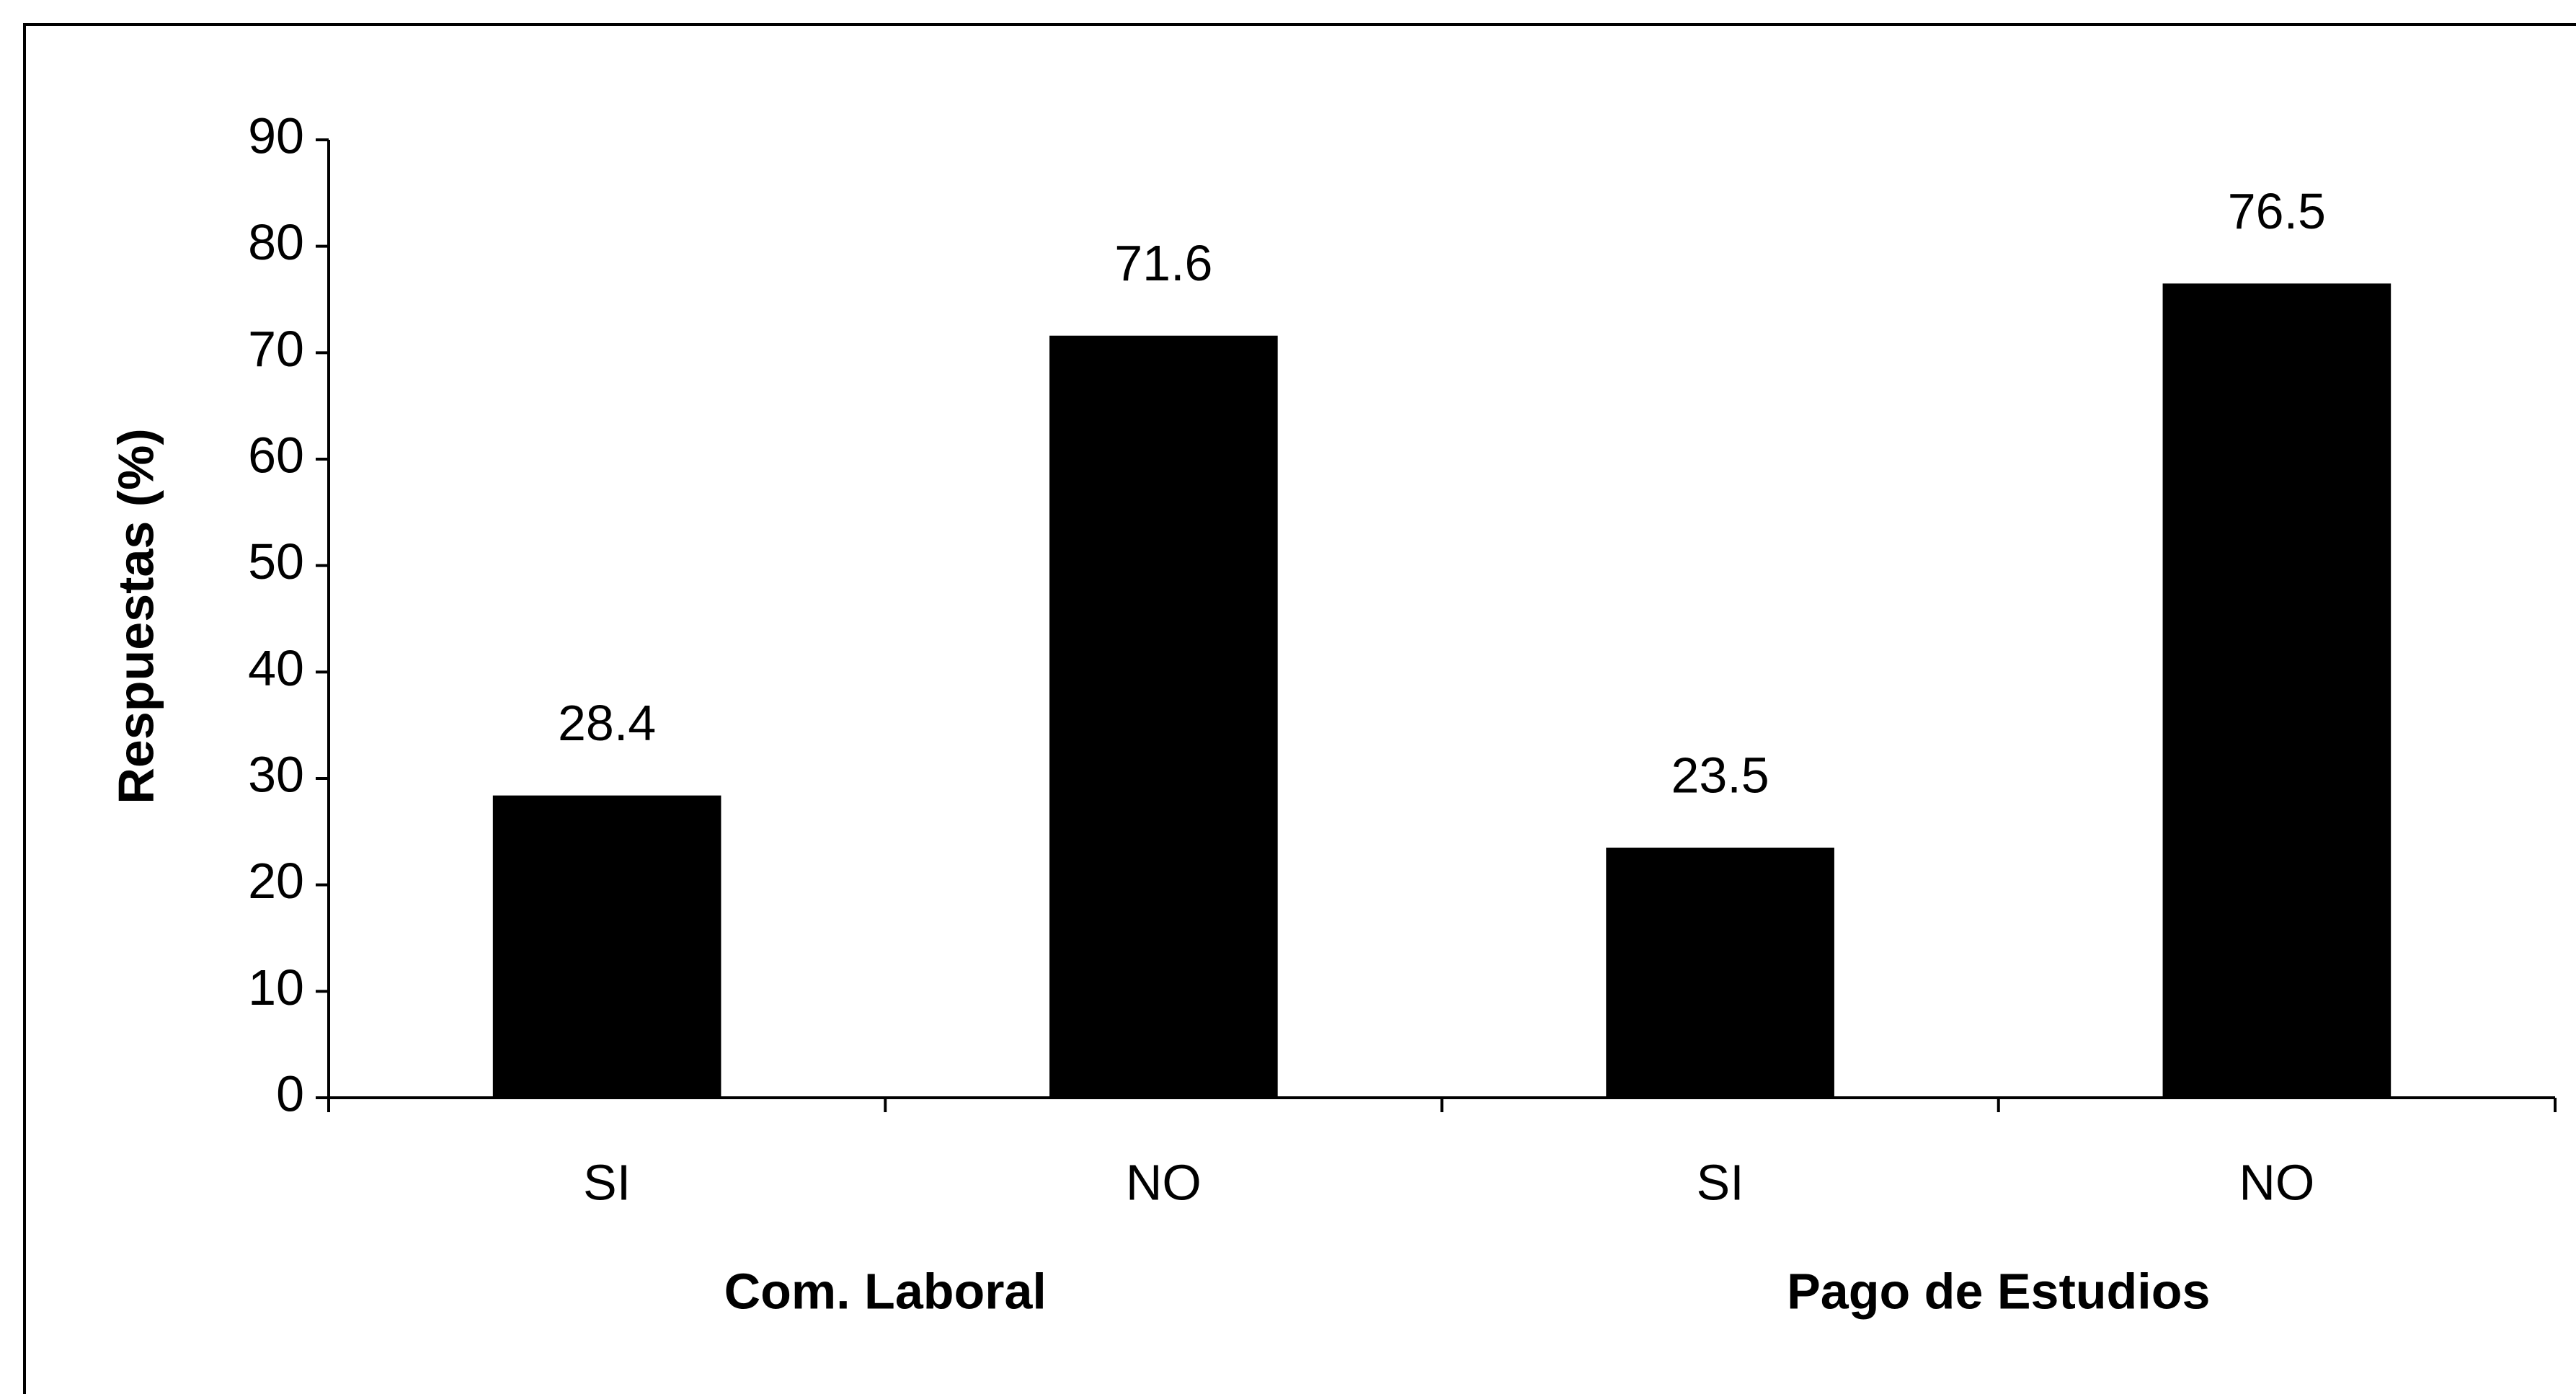 The image size is (2576, 1394). Describe the element at coordinates (135, 616) in the screenshot. I see `y-axis-label: Respuestas (%)` at that location.